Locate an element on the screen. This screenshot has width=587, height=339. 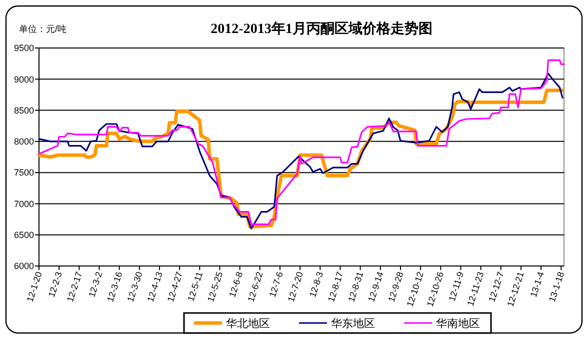
y-tick-label: 7500 is located at coordinates (24, 173).